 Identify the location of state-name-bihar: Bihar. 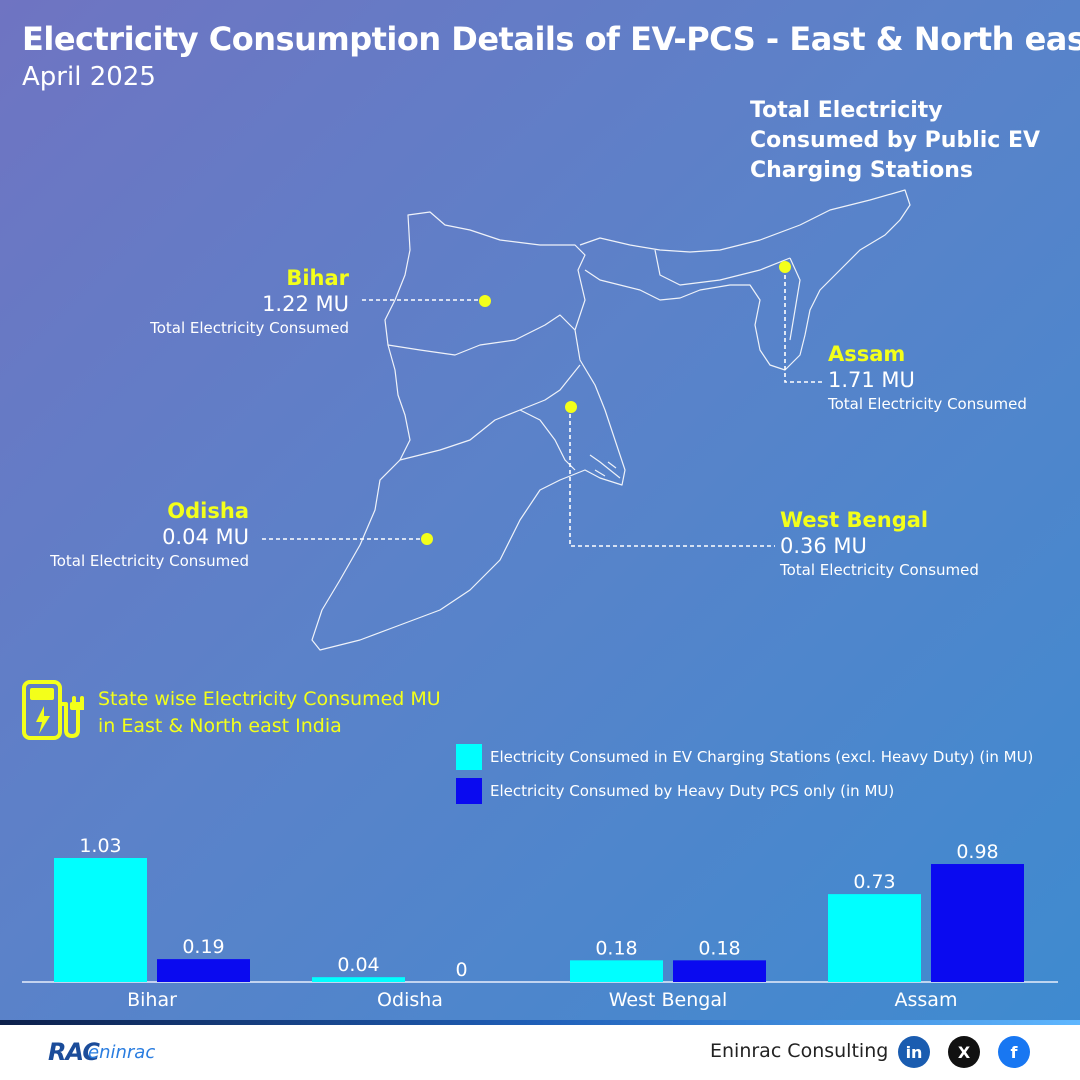
(317, 278).